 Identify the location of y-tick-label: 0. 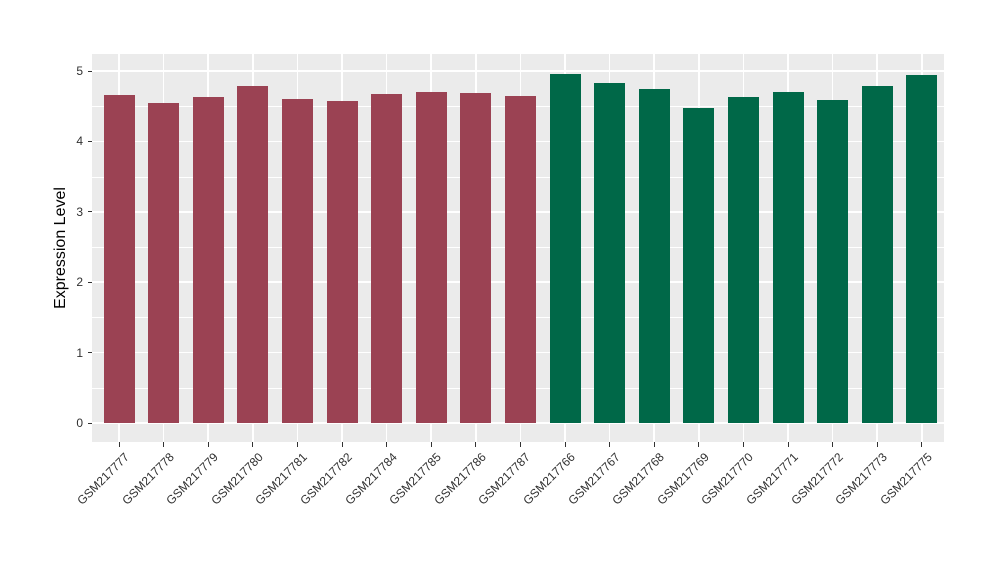
(79, 423).